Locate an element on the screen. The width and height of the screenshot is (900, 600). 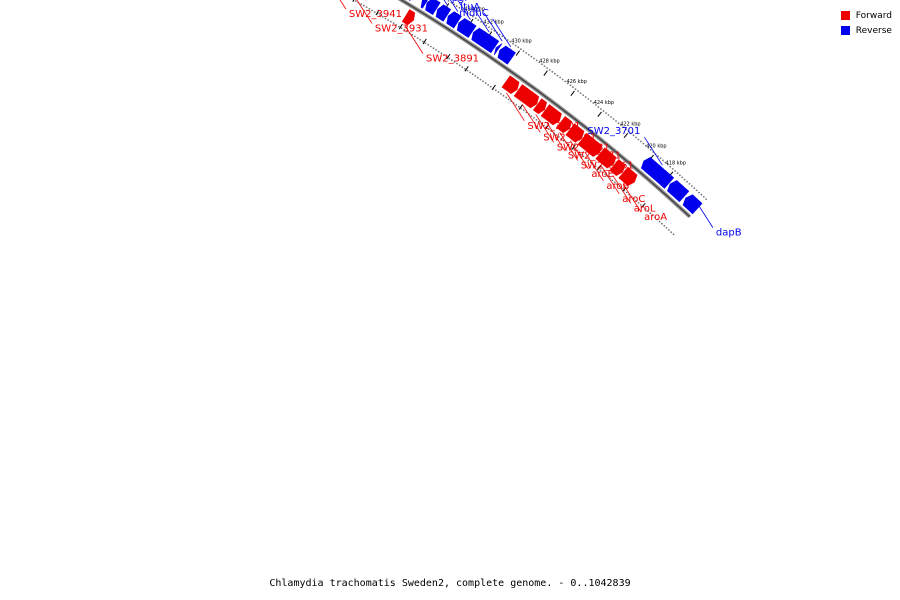
gene-label: dapB is located at coordinates (729, 233).